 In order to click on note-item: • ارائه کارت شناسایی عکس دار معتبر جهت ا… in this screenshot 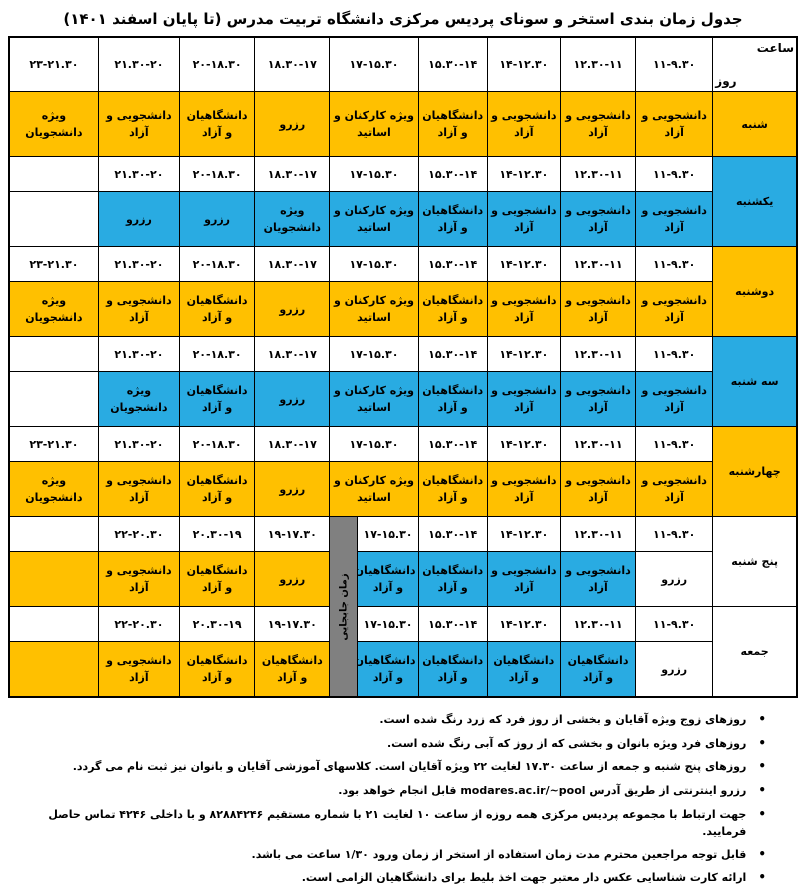, I will do `click(388, 877)`.